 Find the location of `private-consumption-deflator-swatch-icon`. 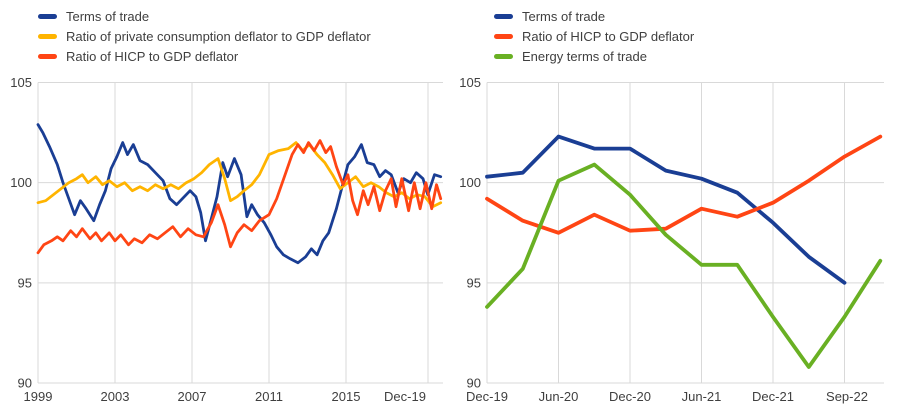

private-consumption-deflator-swatch-icon is located at coordinates (47, 36).